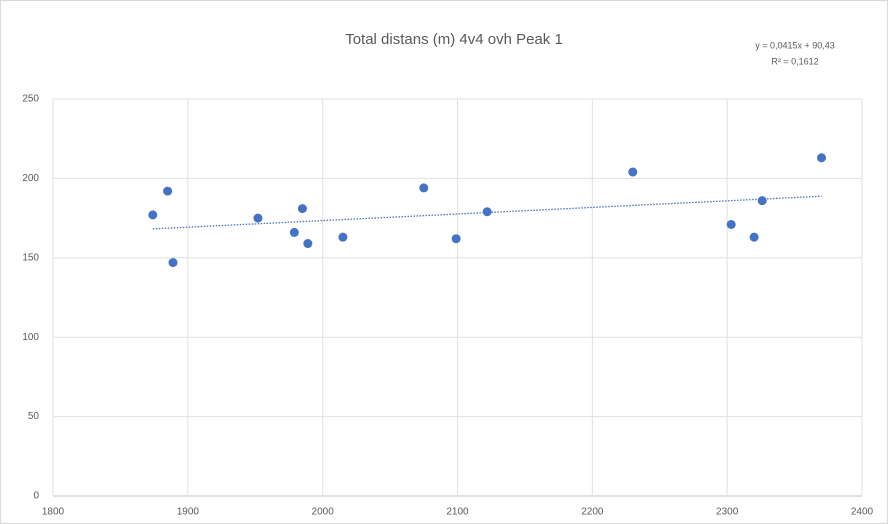 This screenshot has height=524, width=888. Describe the element at coordinates (592, 512) in the screenshot. I see `x-tick-label: 2200` at that location.